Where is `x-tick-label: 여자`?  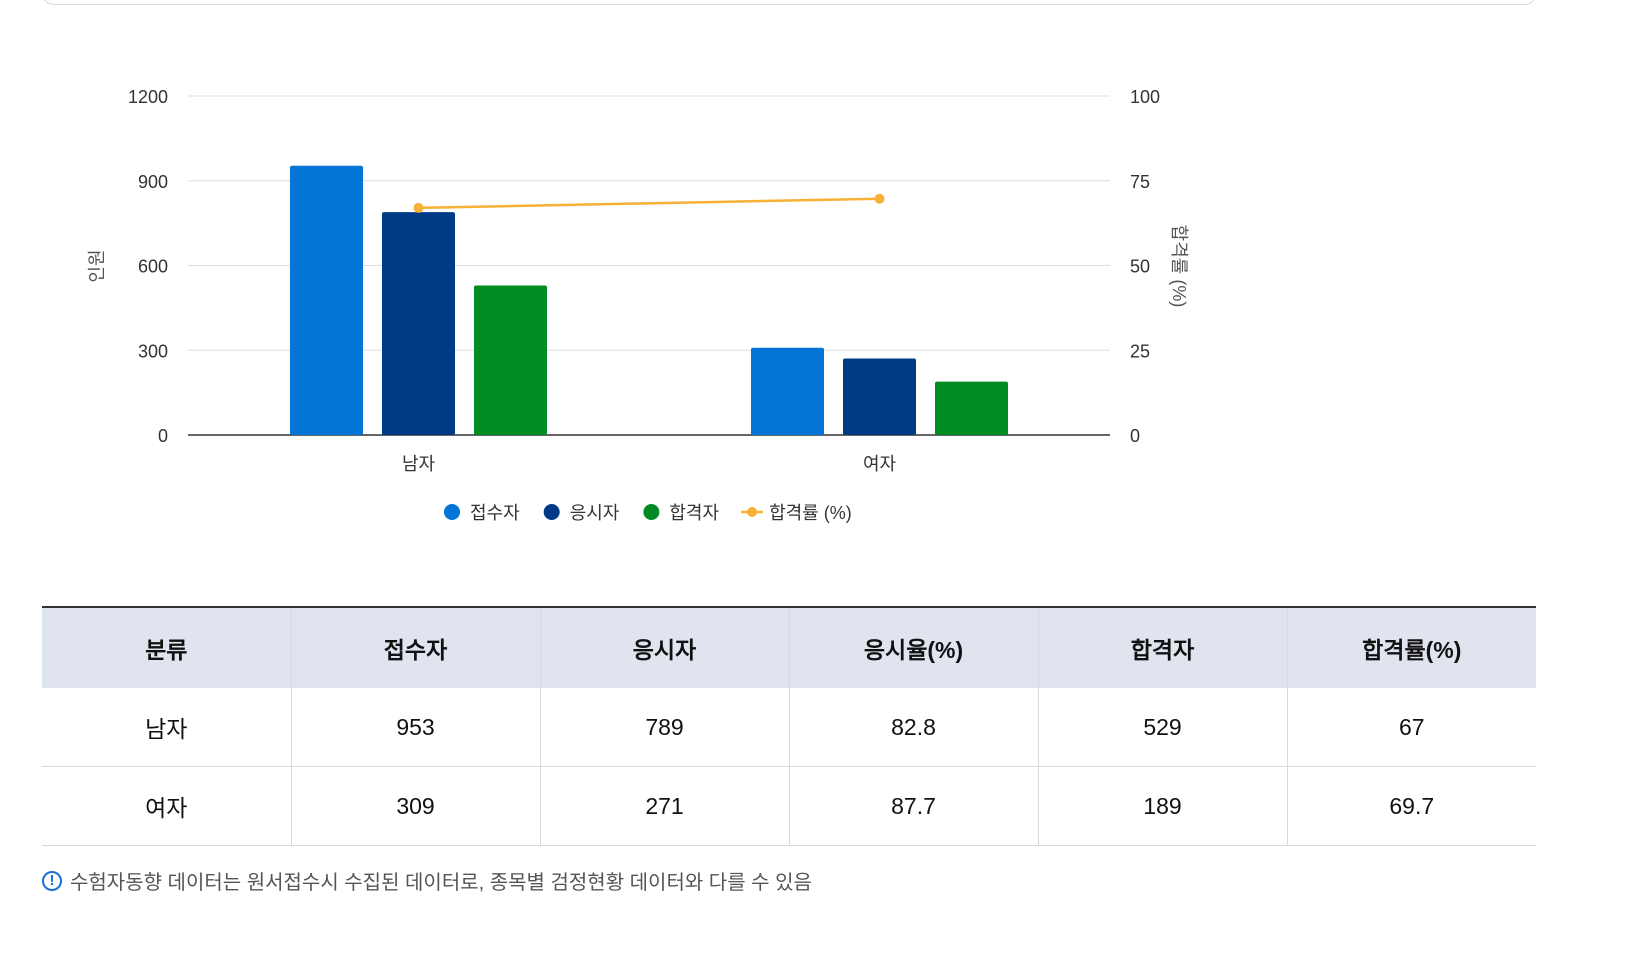
x-tick-label: 여자 is located at coordinates (880, 464).